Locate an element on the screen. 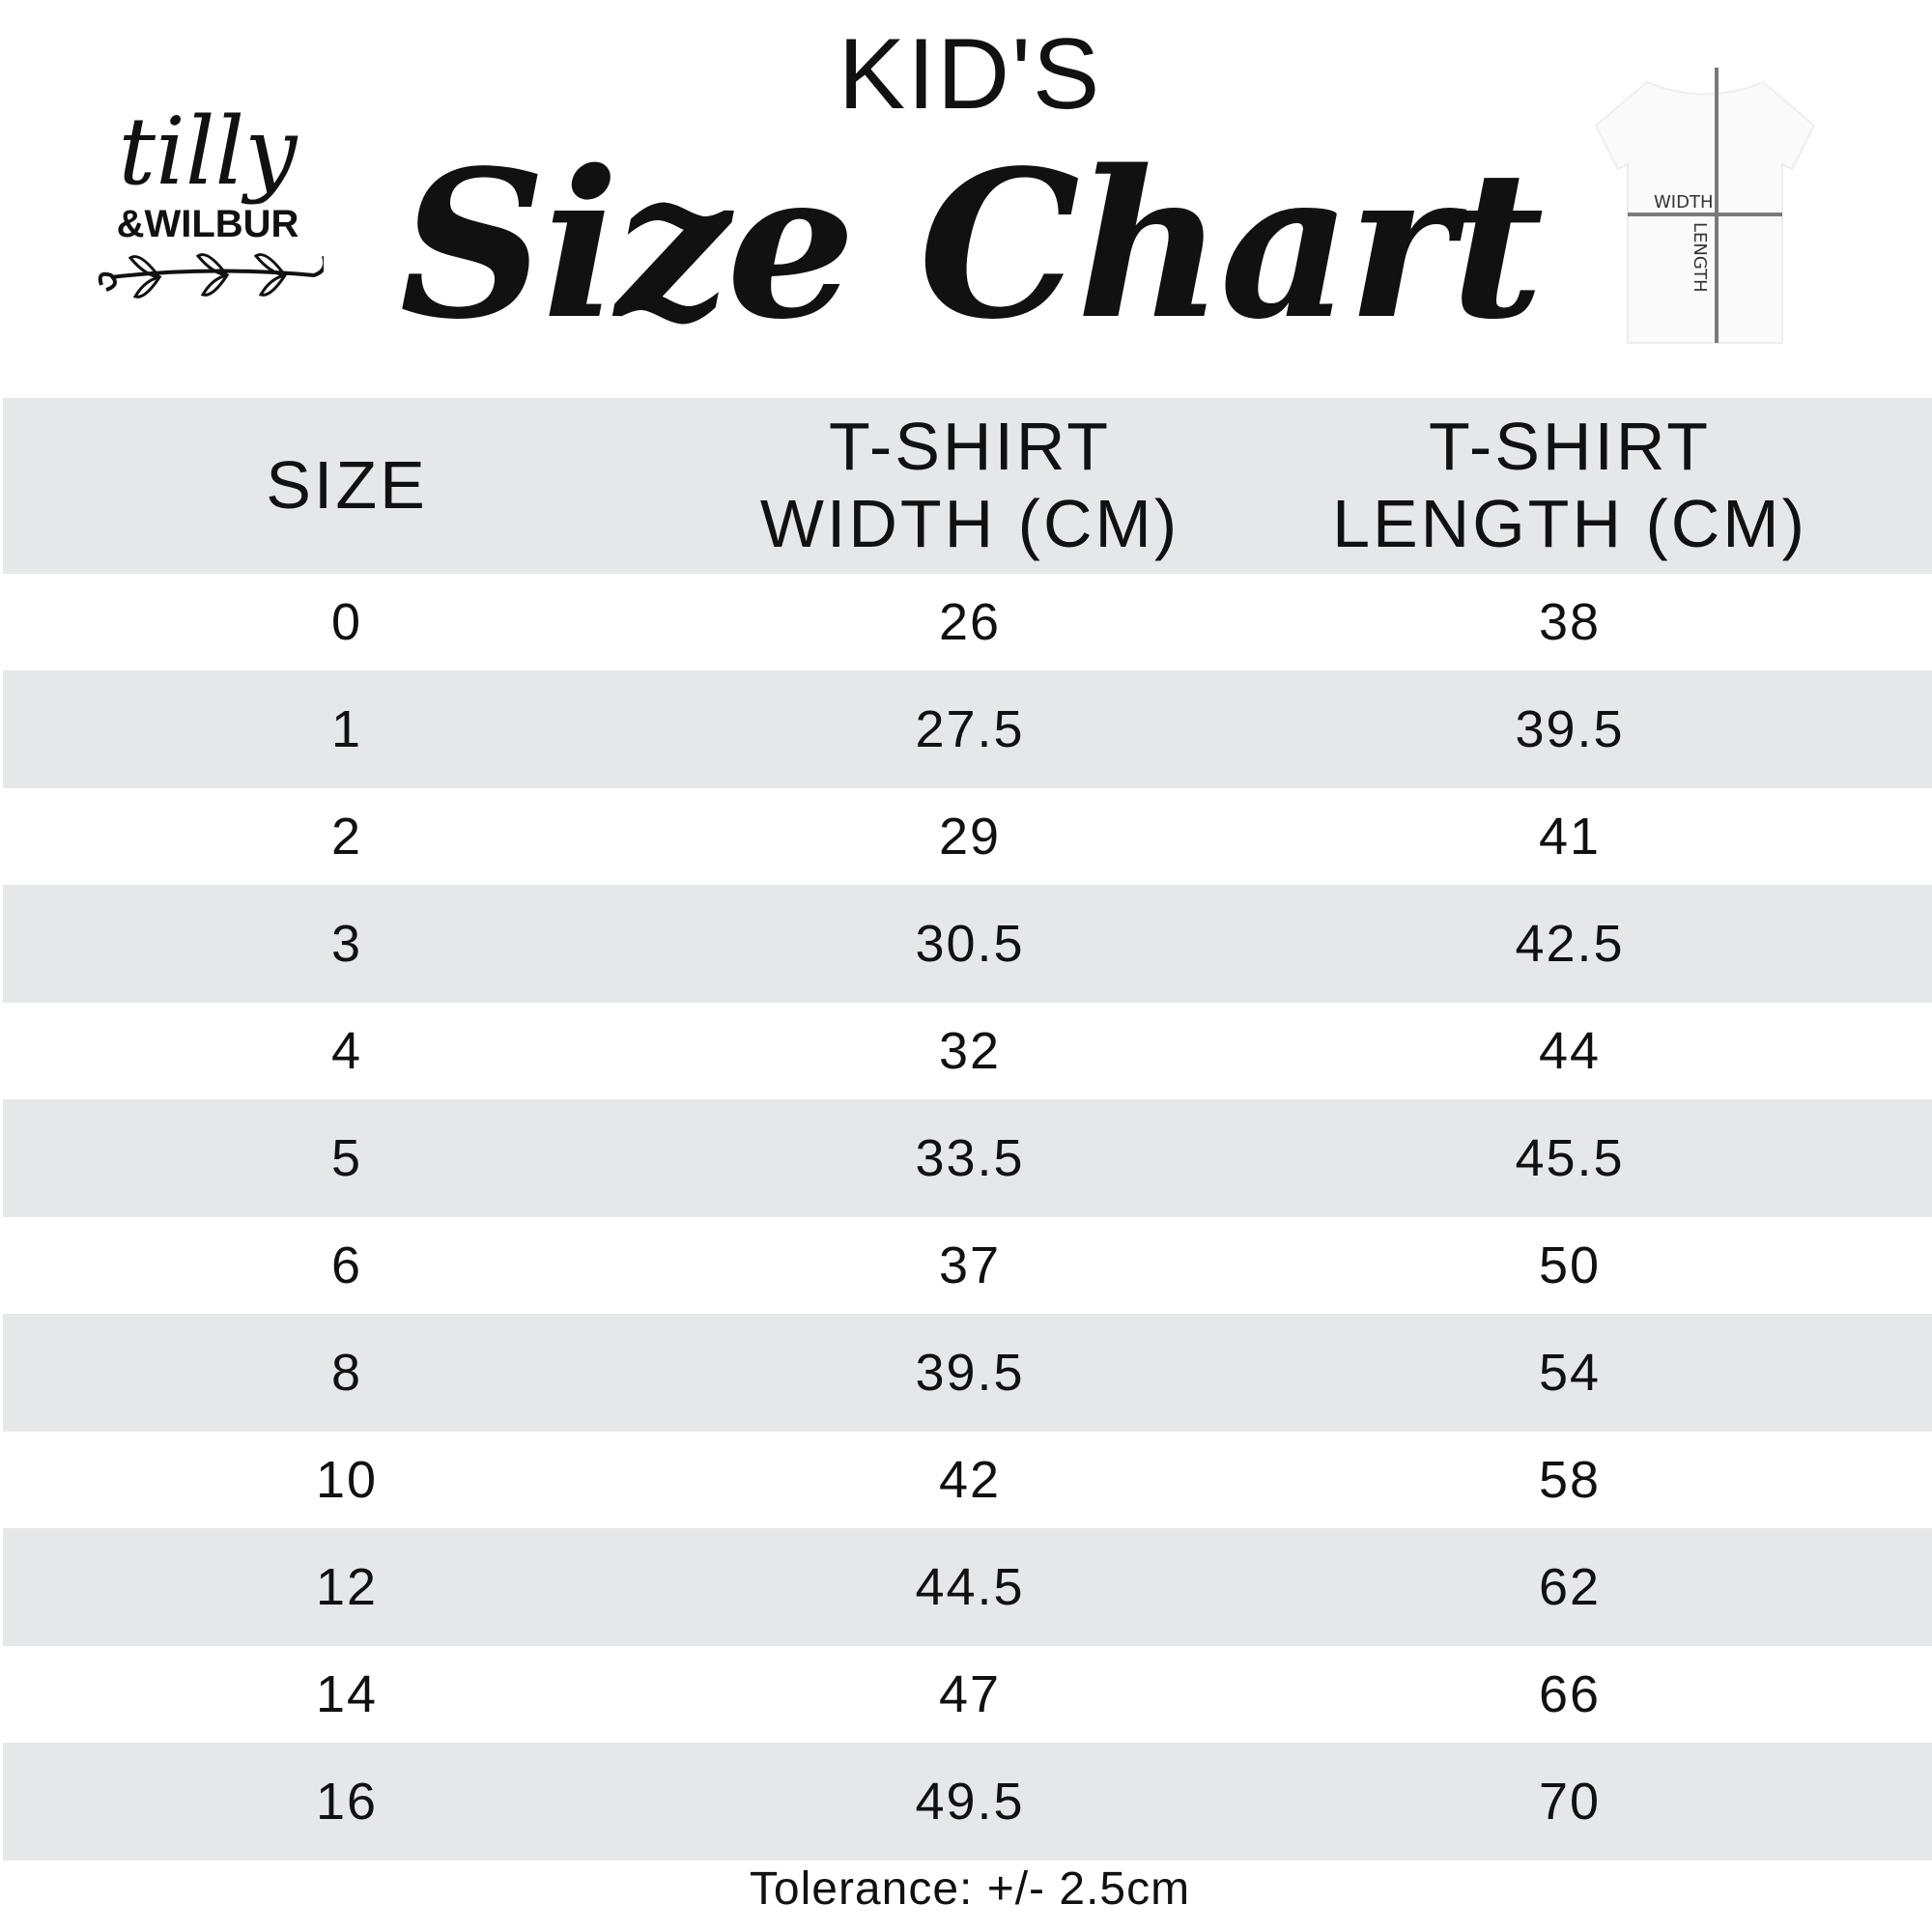 This screenshot has width=1932, height=1932. cell-size: 2 is located at coordinates (346, 837).